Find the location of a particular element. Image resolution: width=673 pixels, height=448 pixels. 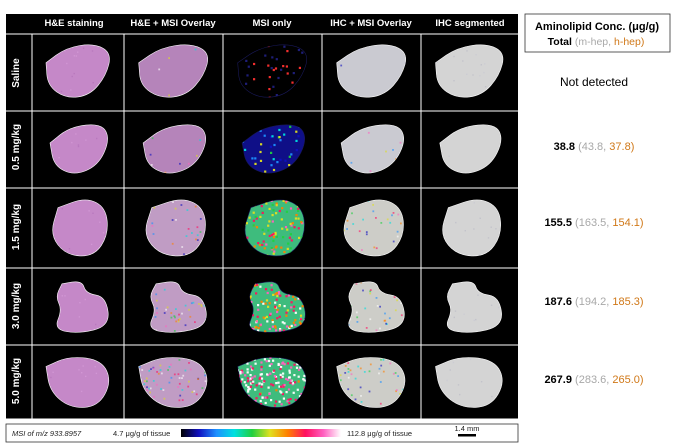

column-header: IHC + MSI Overlay is located at coordinates (371, 23).